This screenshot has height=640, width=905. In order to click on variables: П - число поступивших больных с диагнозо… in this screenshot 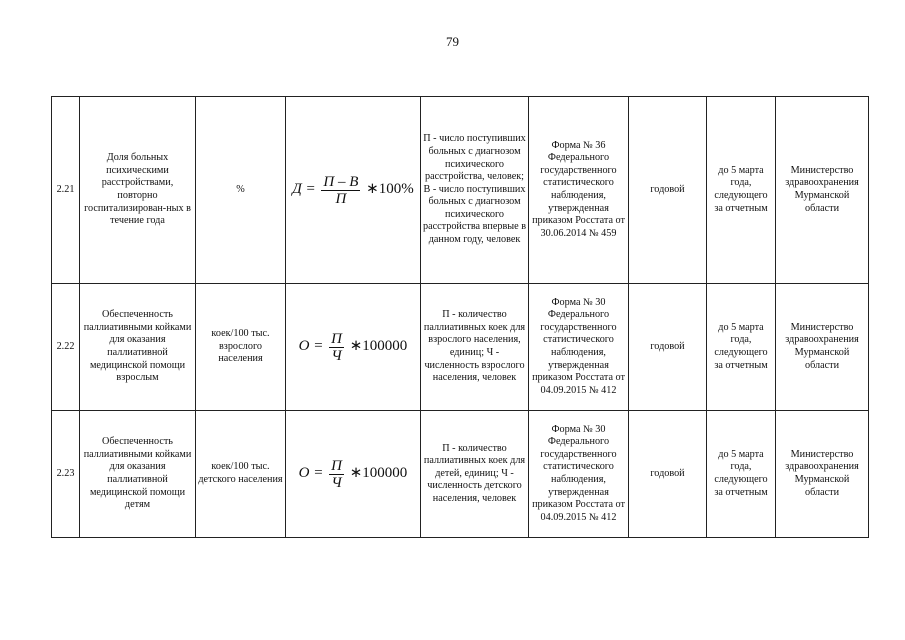, I will do `click(474, 190)`.